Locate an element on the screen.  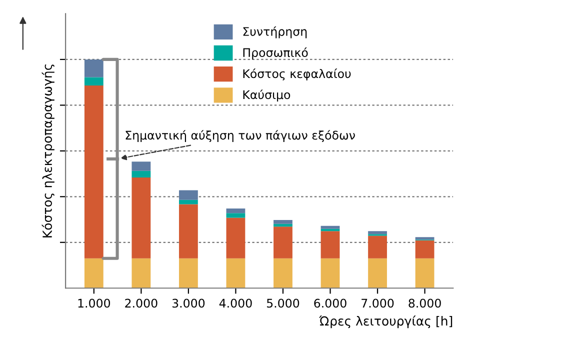
x-tick-label: 3.000 is located at coordinates (188, 303).